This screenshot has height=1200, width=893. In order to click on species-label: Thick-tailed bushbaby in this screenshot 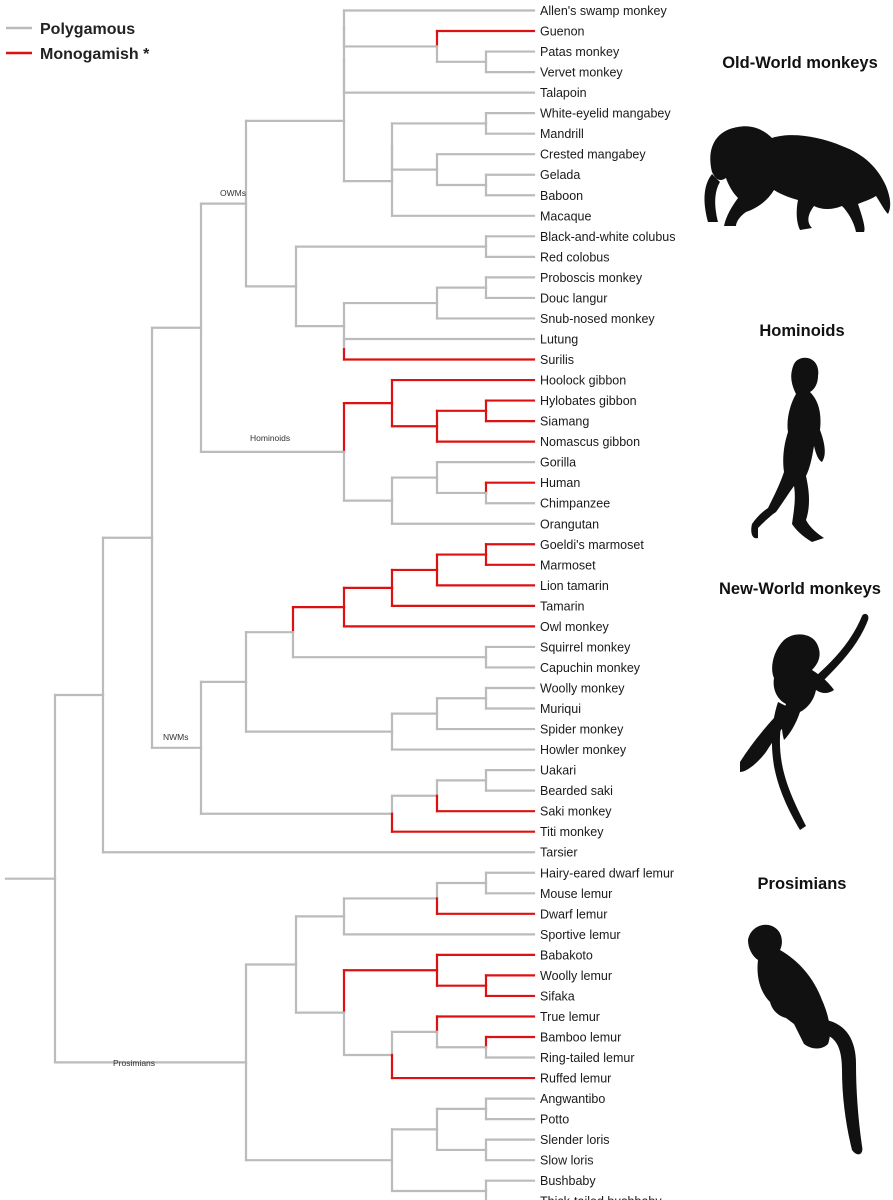, I will do `click(601, 1197)`.